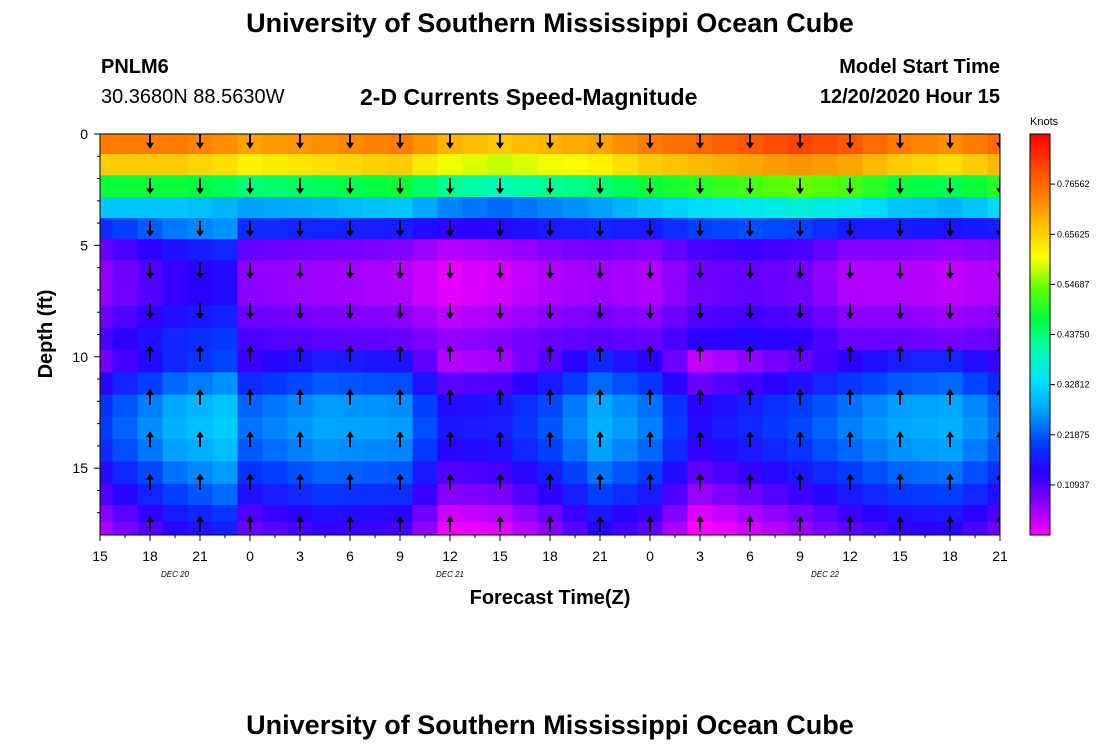 This screenshot has width=1100, height=750. What do you see at coordinates (825, 574) in the screenshot?
I see `date-label: DEC 22` at bounding box center [825, 574].